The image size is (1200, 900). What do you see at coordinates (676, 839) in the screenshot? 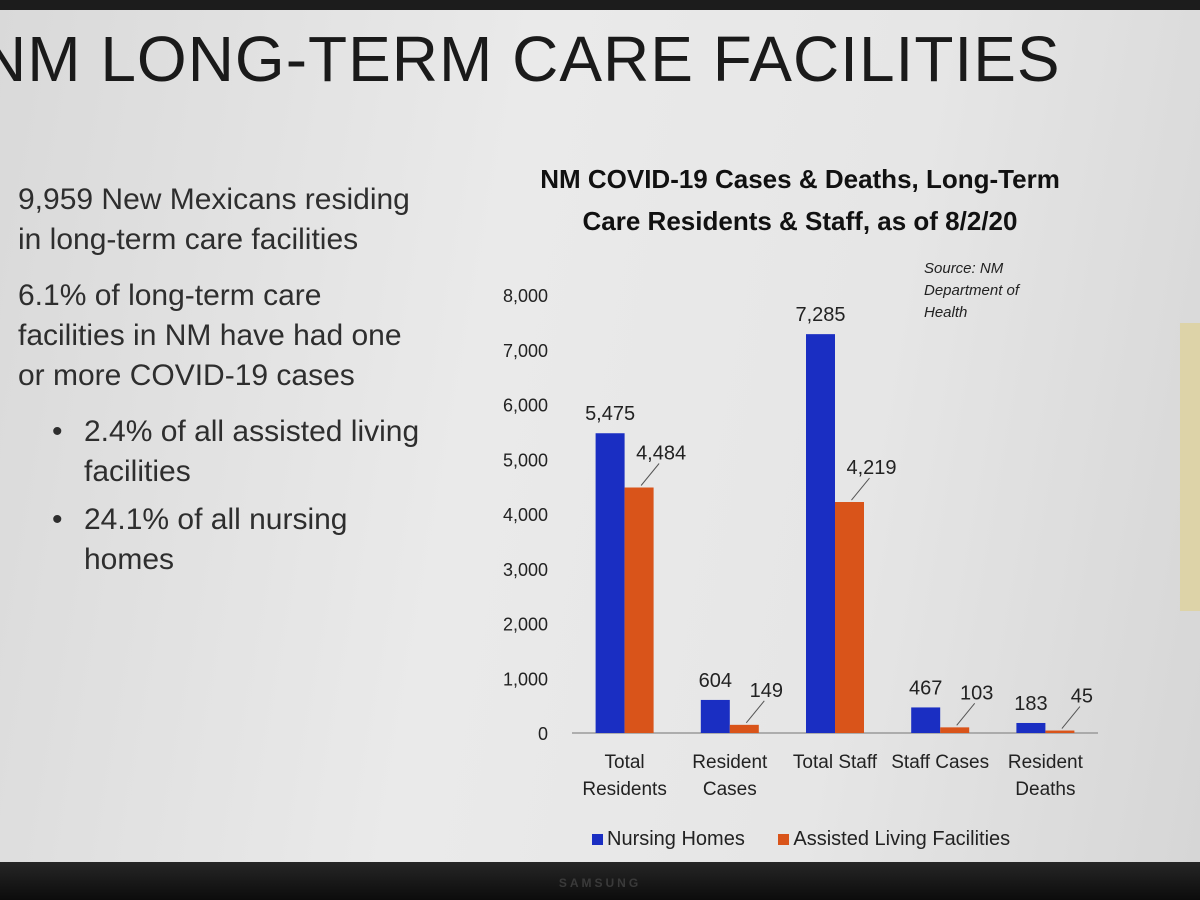
I see `legend-label: Nursing Homes` at bounding box center [676, 839].